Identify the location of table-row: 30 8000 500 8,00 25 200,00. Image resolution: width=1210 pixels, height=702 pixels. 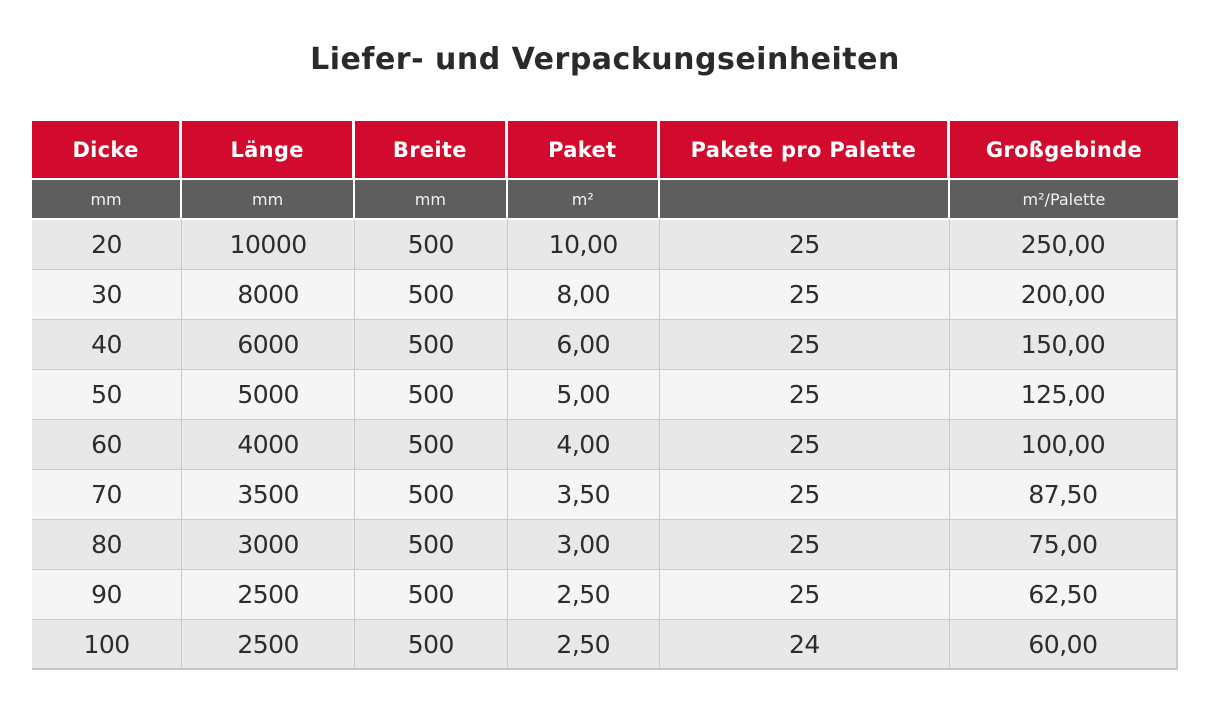
(605, 295).